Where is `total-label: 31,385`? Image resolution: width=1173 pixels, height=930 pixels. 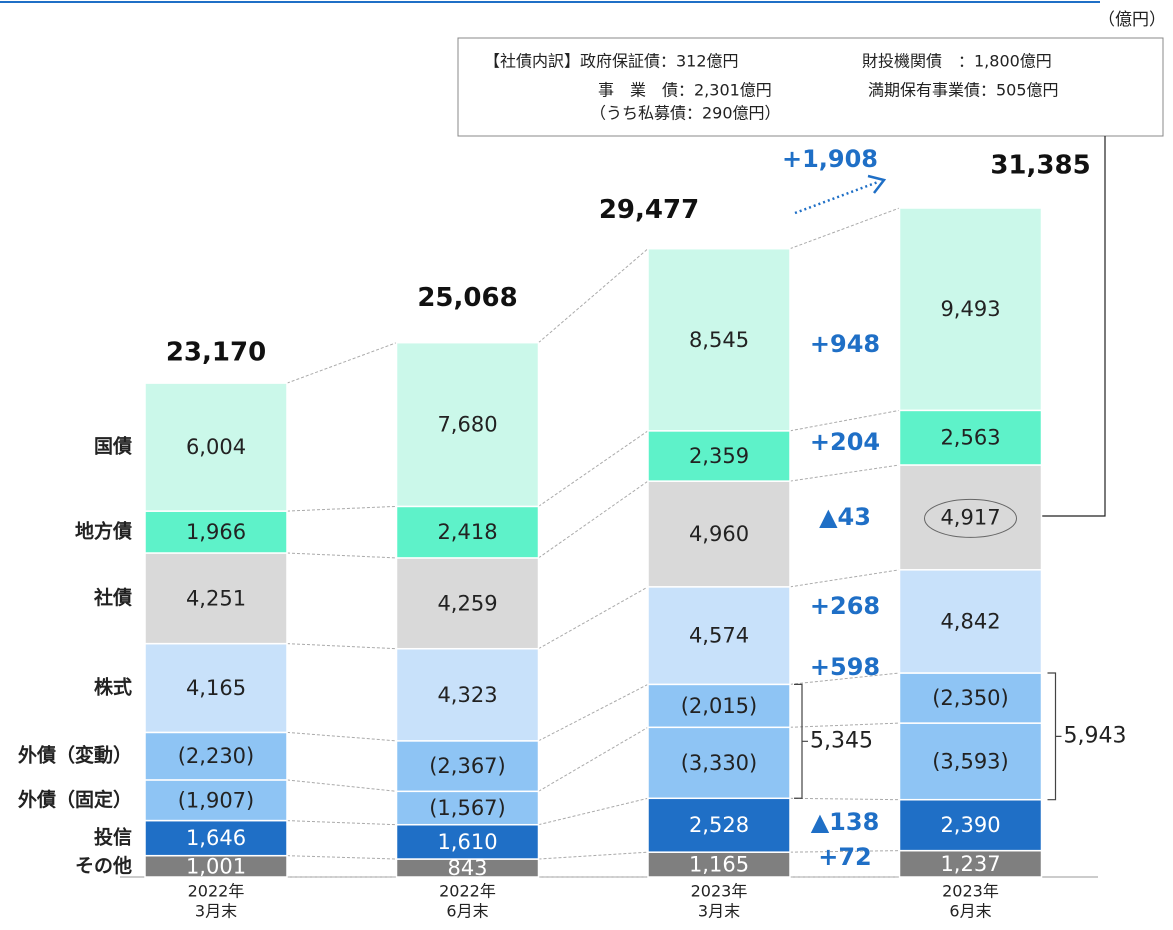
total-label: 31,385 is located at coordinates (1040, 166).